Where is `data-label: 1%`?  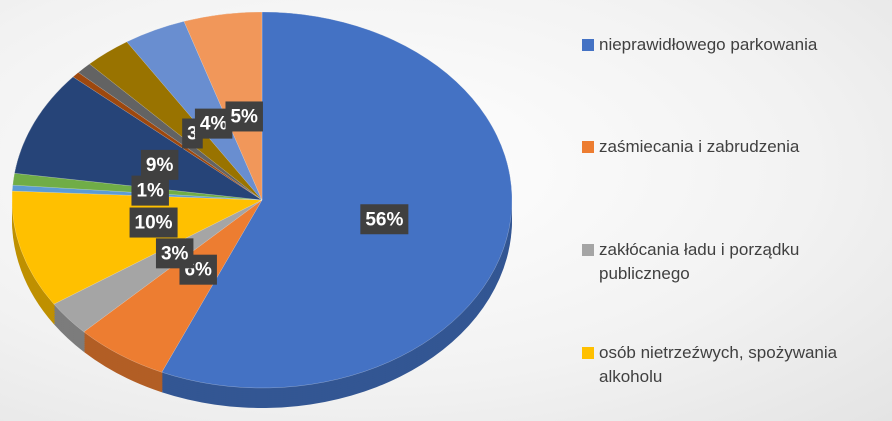 data-label: 1% is located at coordinates (150, 190).